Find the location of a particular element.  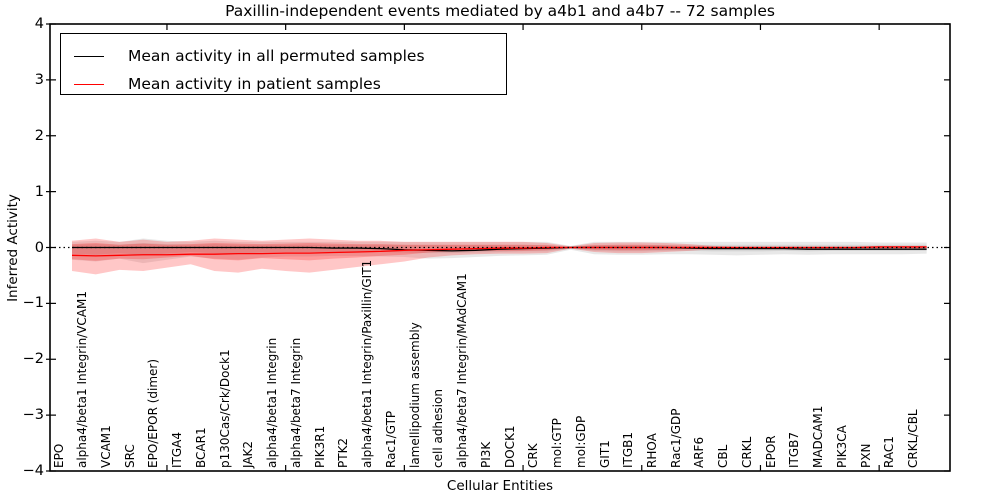

x-tick-label: EPO is located at coordinates (58, 455).